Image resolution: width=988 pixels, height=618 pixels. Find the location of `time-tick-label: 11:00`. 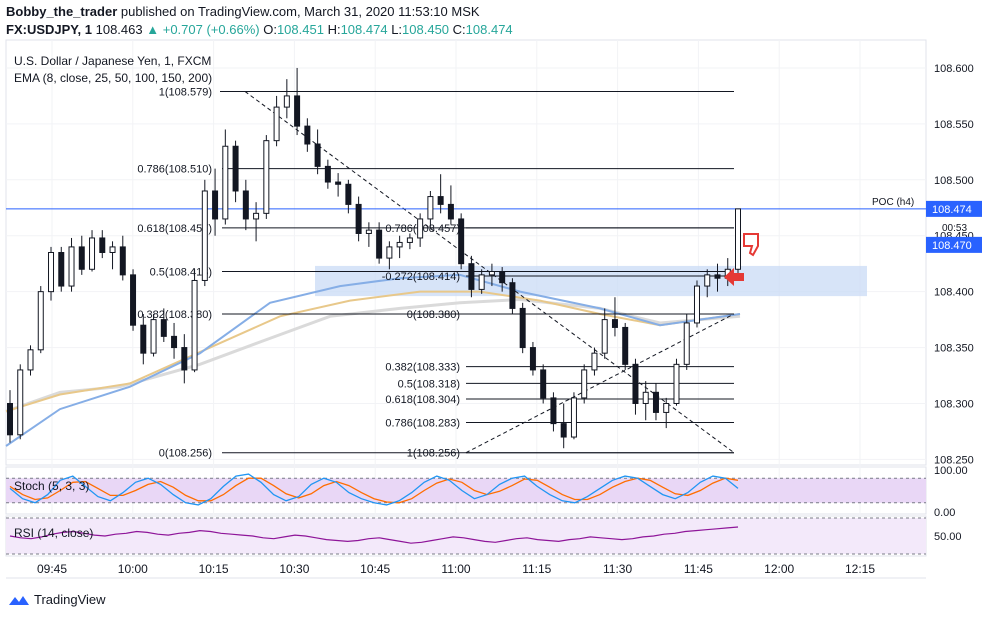

time-tick-label: 11:00 is located at coordinates (455, 569).